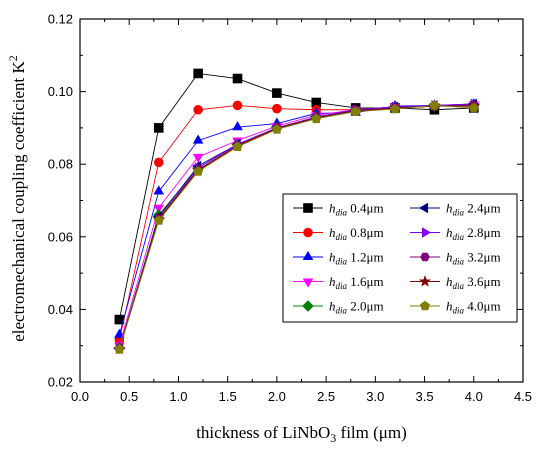  I want to click on y-tick-label: 0.04, so click(60, 309).